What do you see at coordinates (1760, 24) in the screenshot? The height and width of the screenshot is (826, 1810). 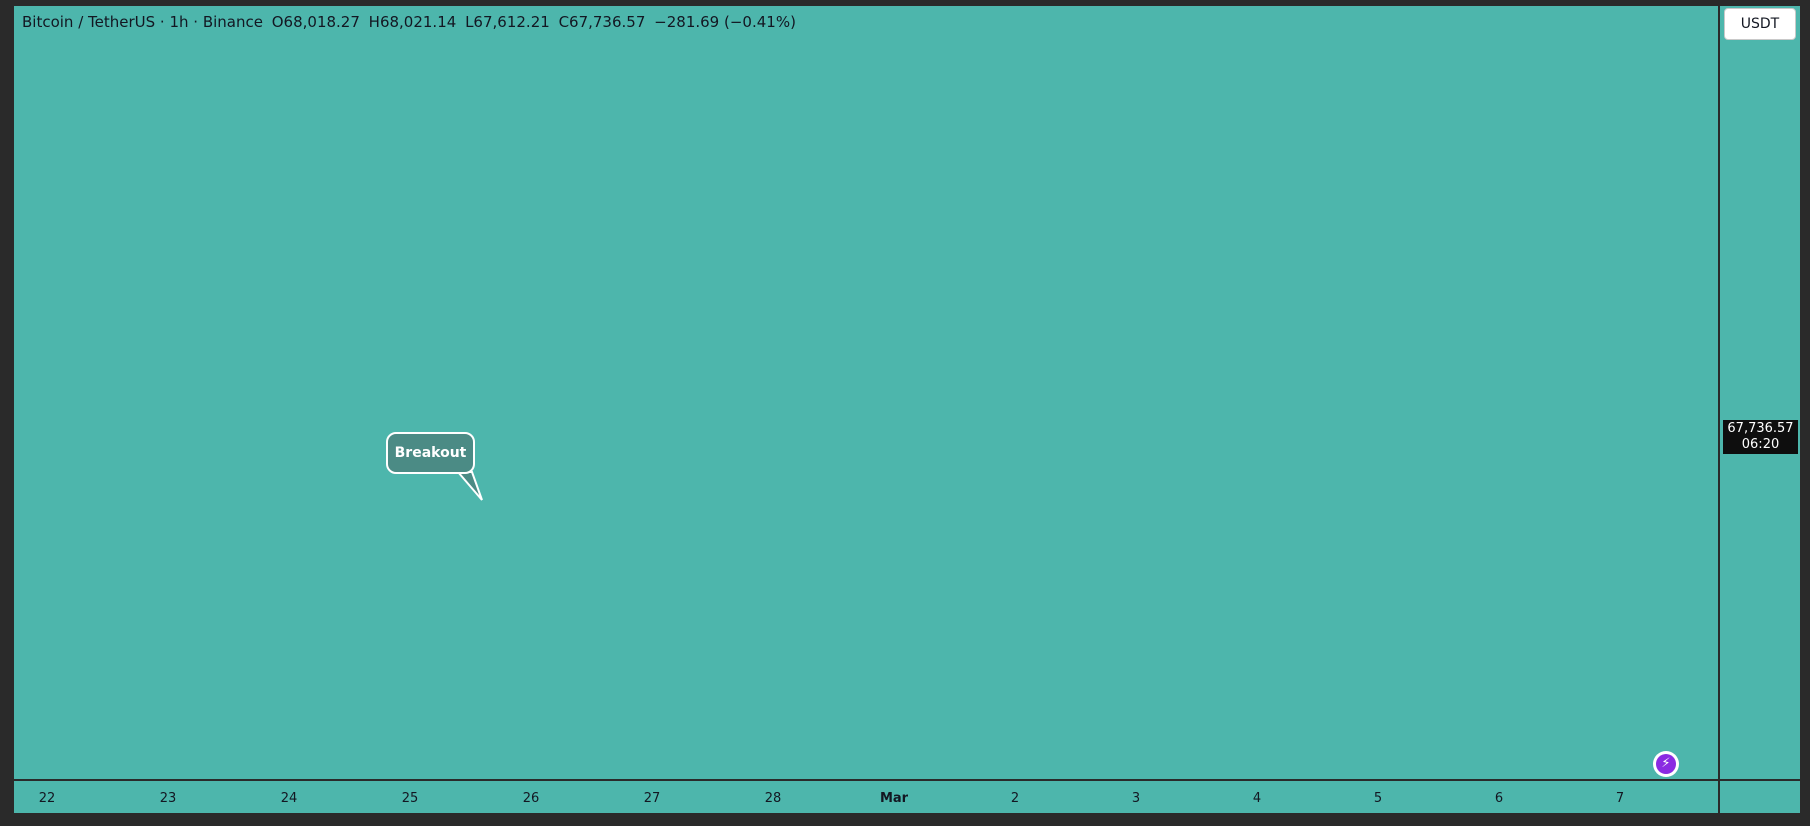 I see `currency-button: USDT` at bounding box center [1760, 24].